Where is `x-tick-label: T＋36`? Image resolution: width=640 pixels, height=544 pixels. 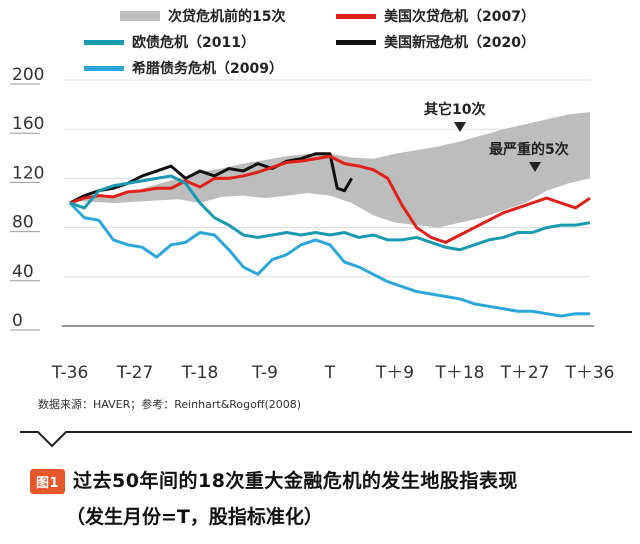 x-tick-label: T＋36 is located at coordinates (589, 373).